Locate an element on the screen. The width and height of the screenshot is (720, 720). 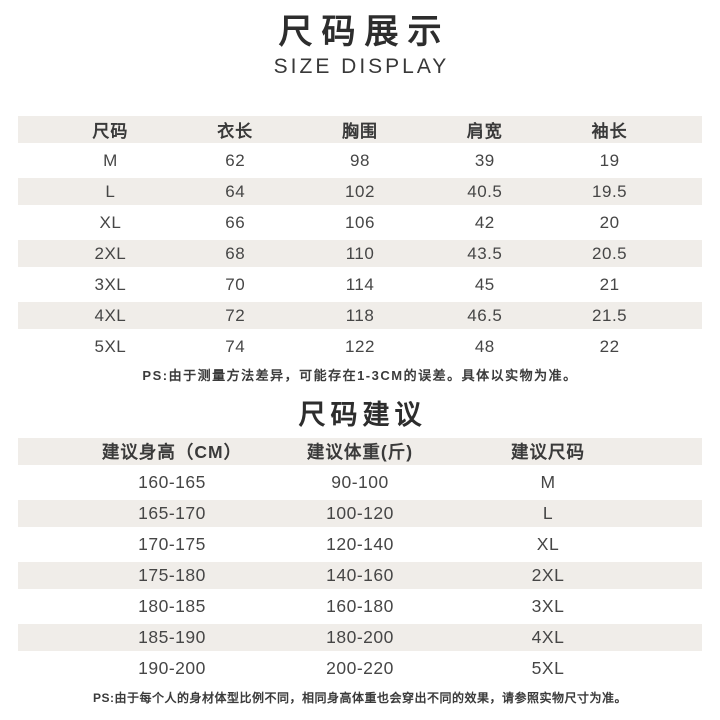
header-cell-shoulder: 肩宽 is located at coordinates (484, 131).